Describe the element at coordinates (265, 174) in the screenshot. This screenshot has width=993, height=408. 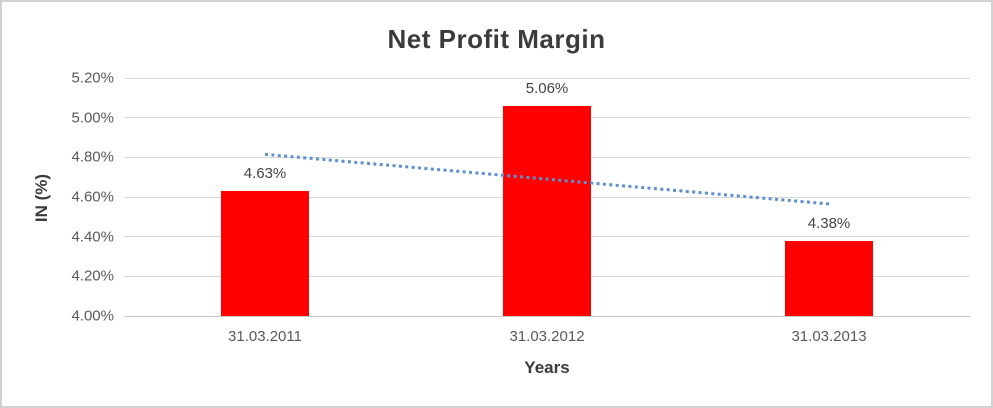
I see `bar-data-label: 4.63%` at that location.